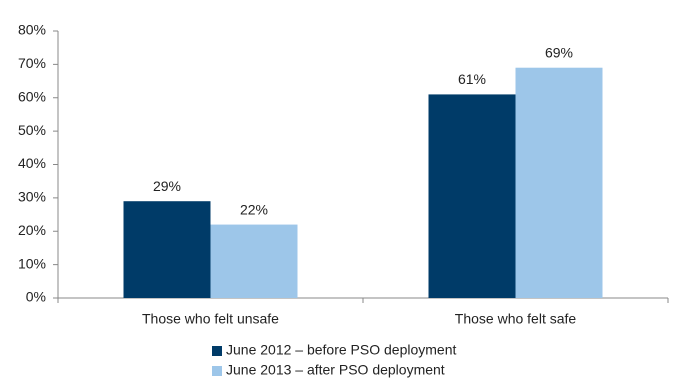 This screenshot has width=691, height=384. Describe the element at coordinates (472, 79) in the screenshot. I see `data-label: 61%` at that location.